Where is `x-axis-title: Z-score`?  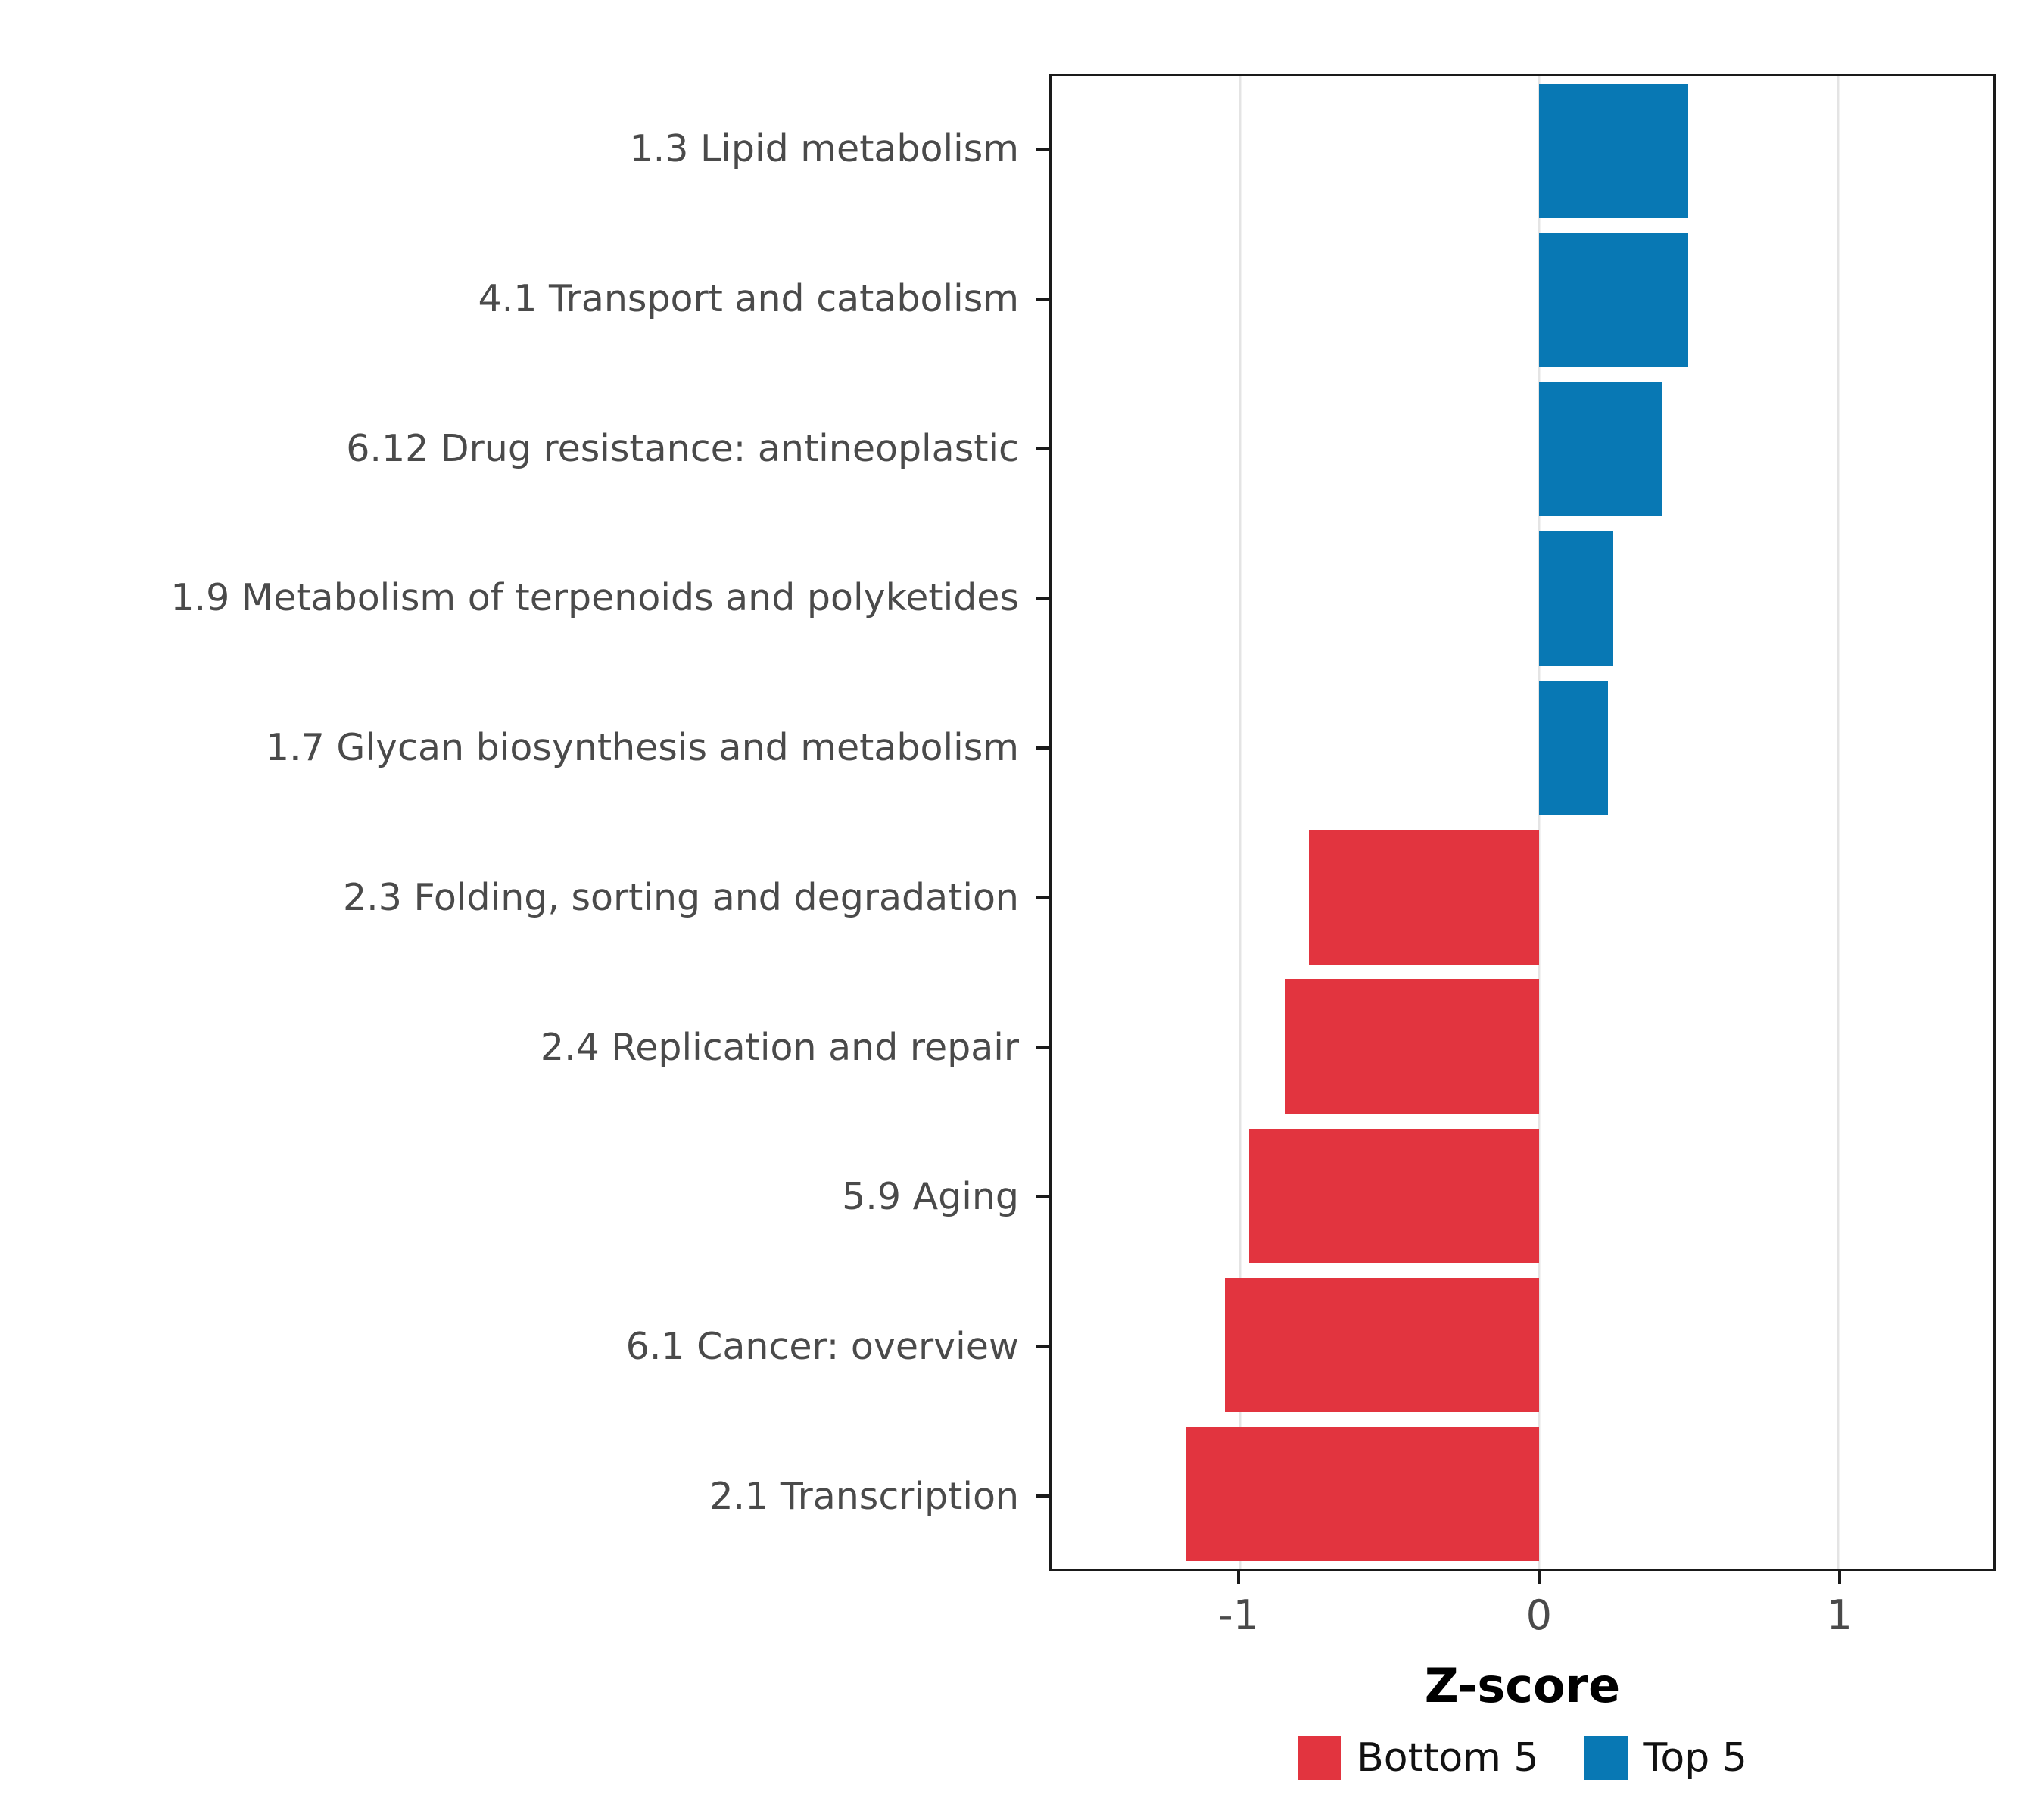 x-axis-title: Z-score is located at coordinates (1522, 1685).